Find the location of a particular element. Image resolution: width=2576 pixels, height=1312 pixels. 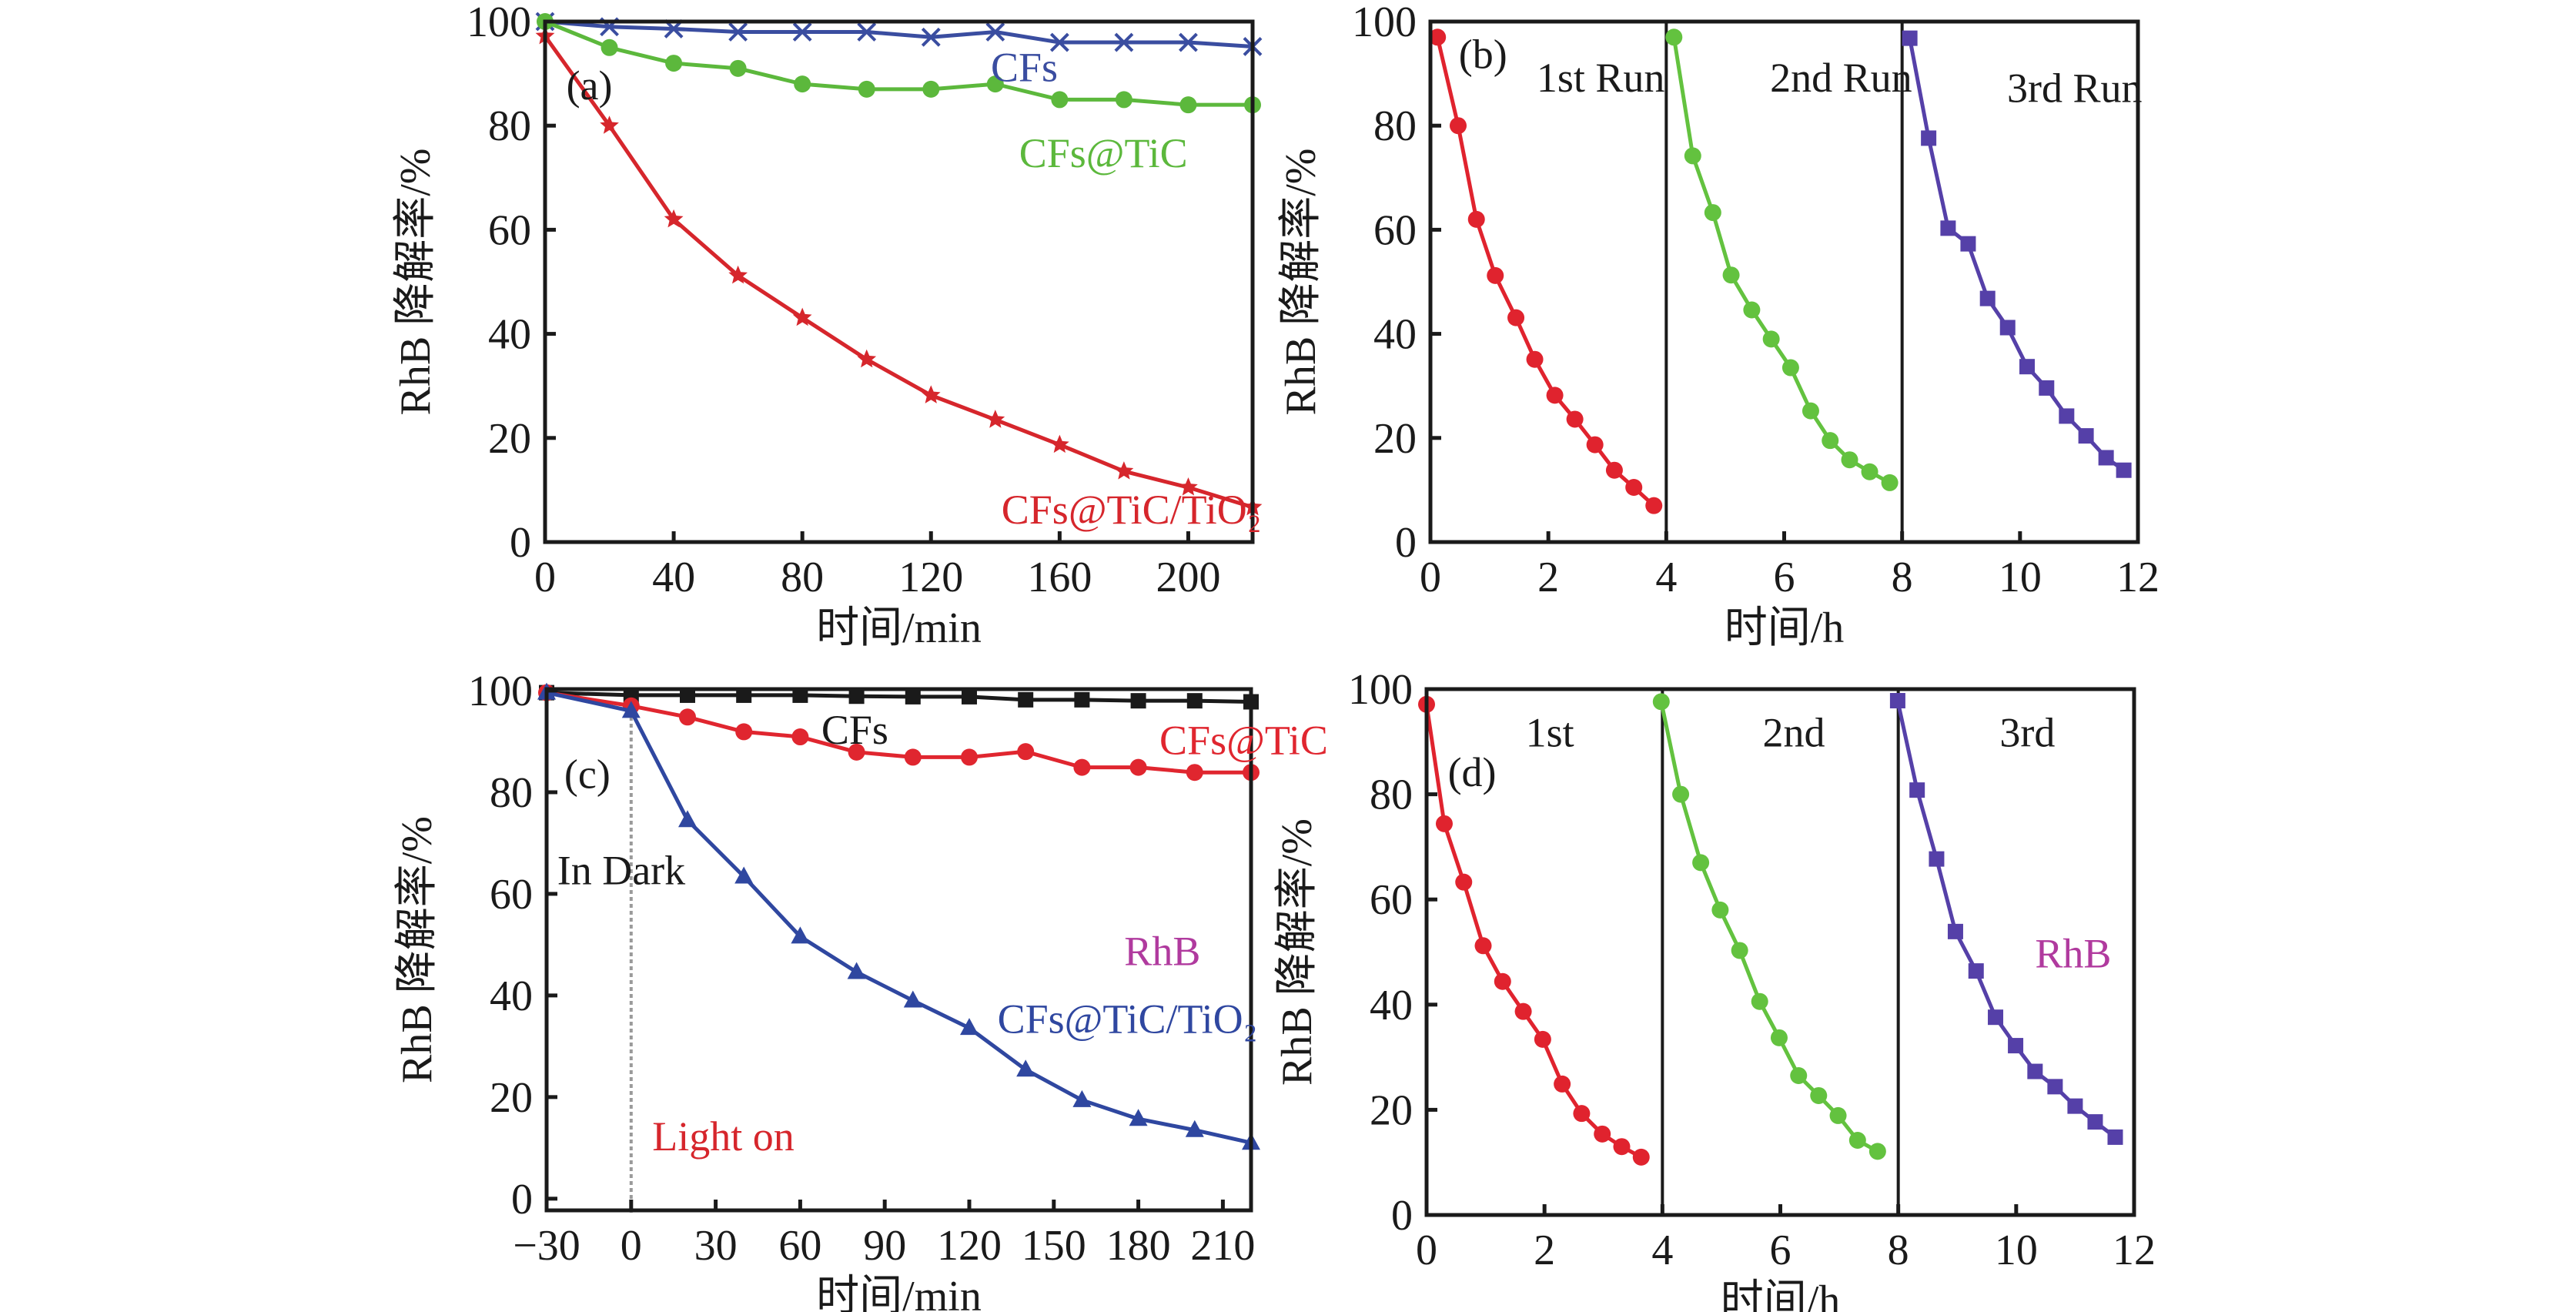

x-tick-label: 8 is located at coordinates (1899, 1250).